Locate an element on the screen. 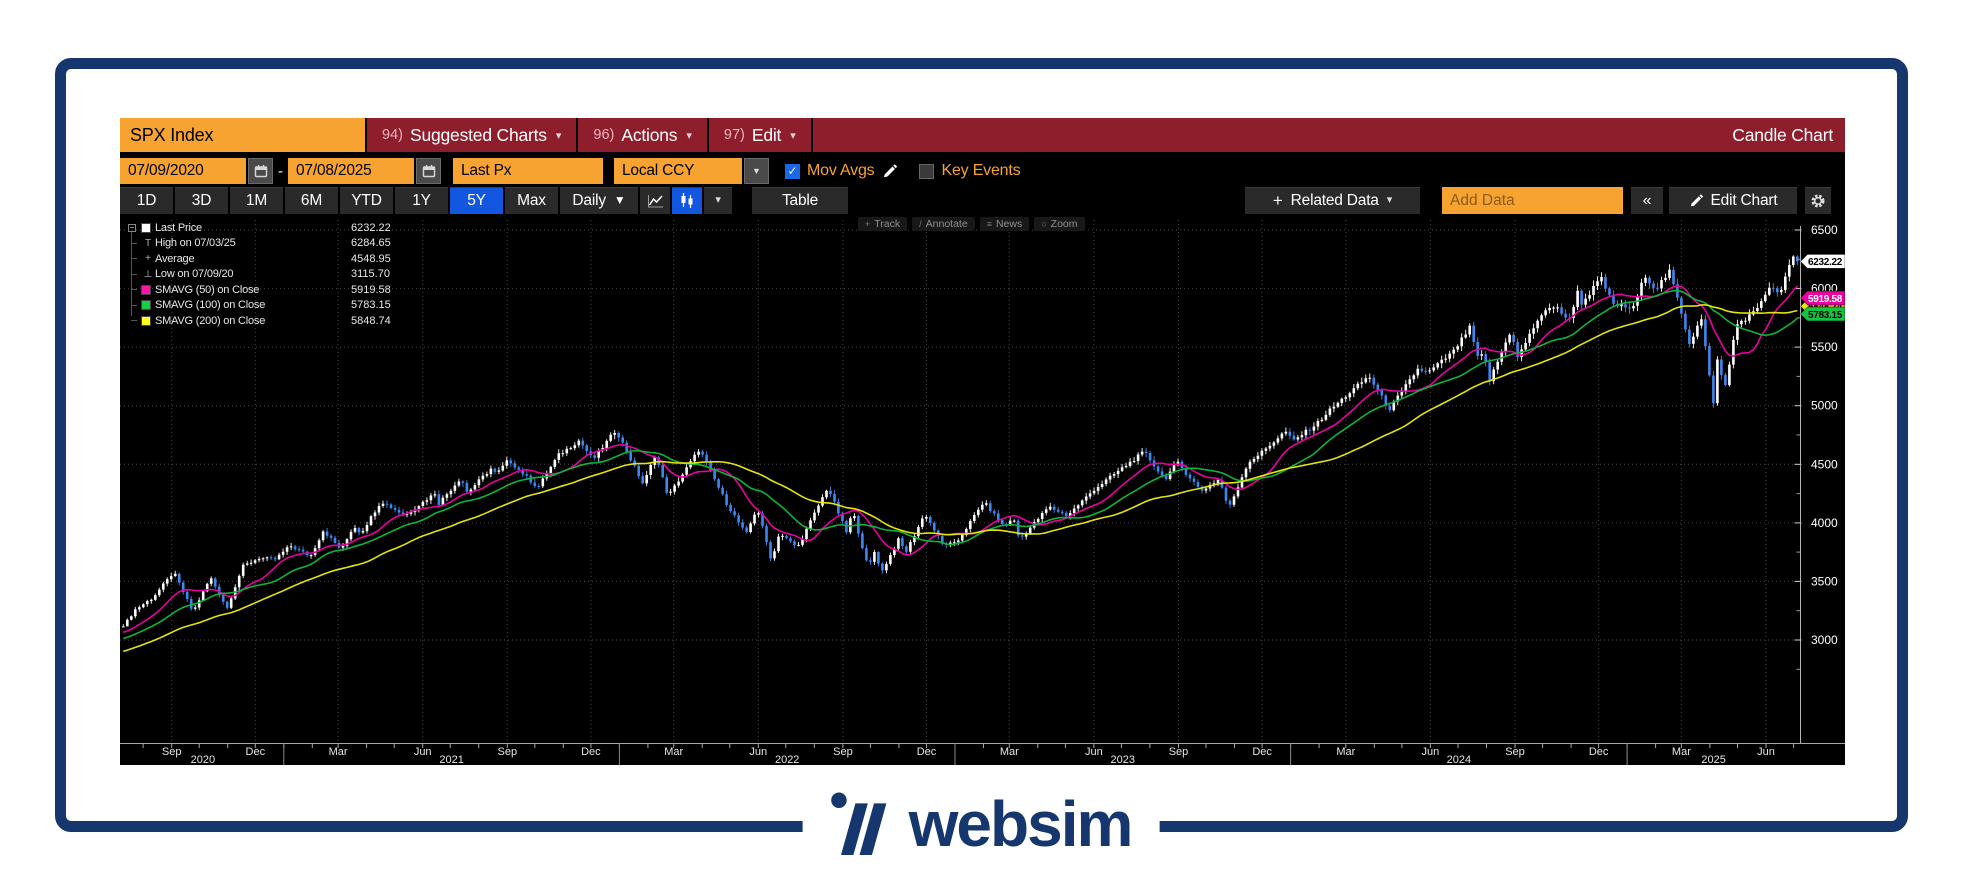 The height and width of the screenshot is (886, 1961). websim-logo-icon is located at coordinates (859, 823).